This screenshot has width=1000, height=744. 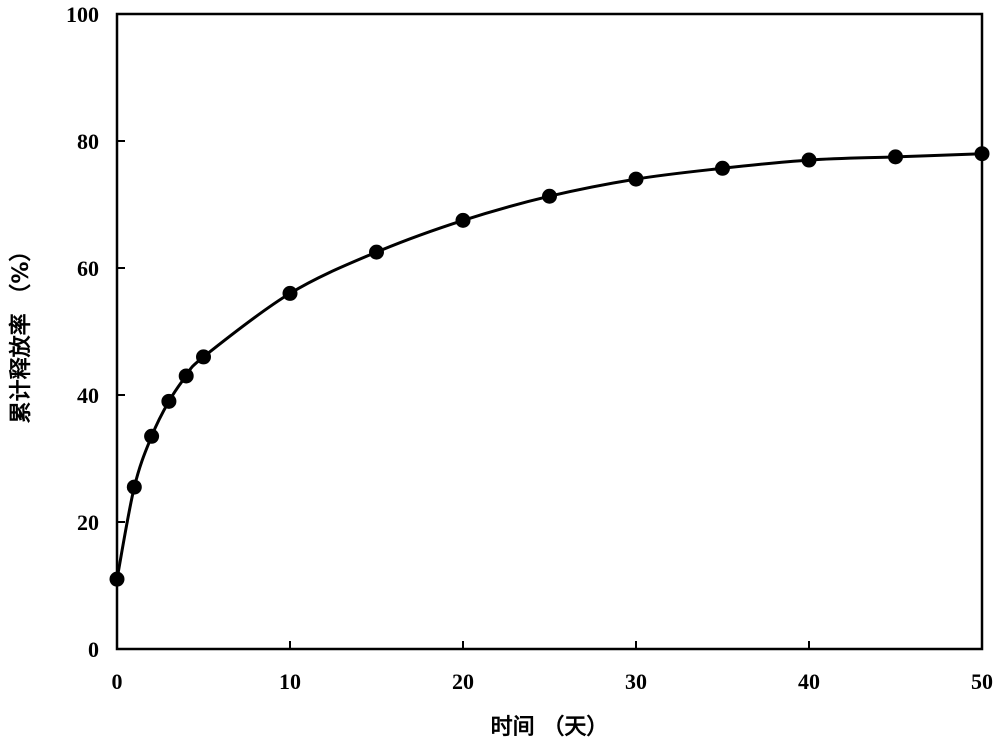 I want to click on x-axis-title: 时间 （天）, so click(x=550, y=727).